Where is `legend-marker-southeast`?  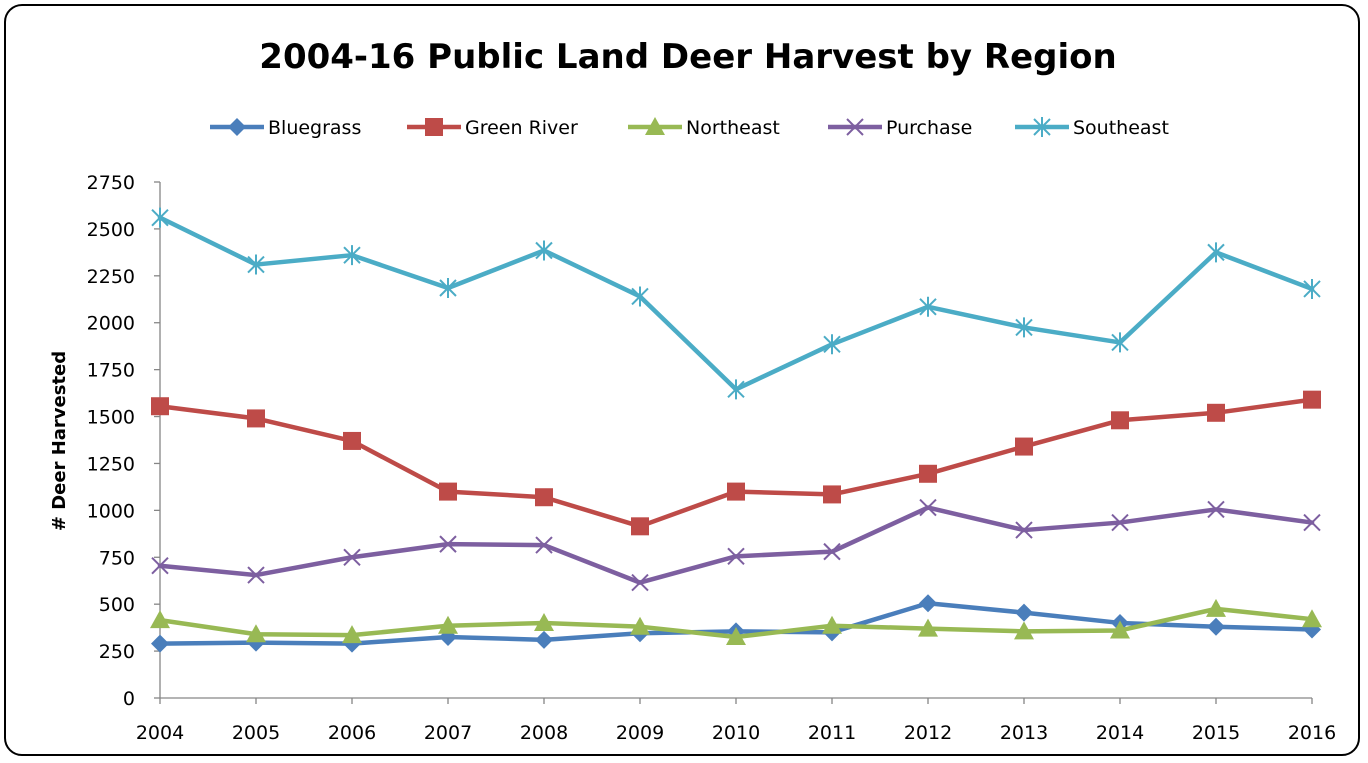
legend-marker-southeast is located at coordinates (1042, 127).